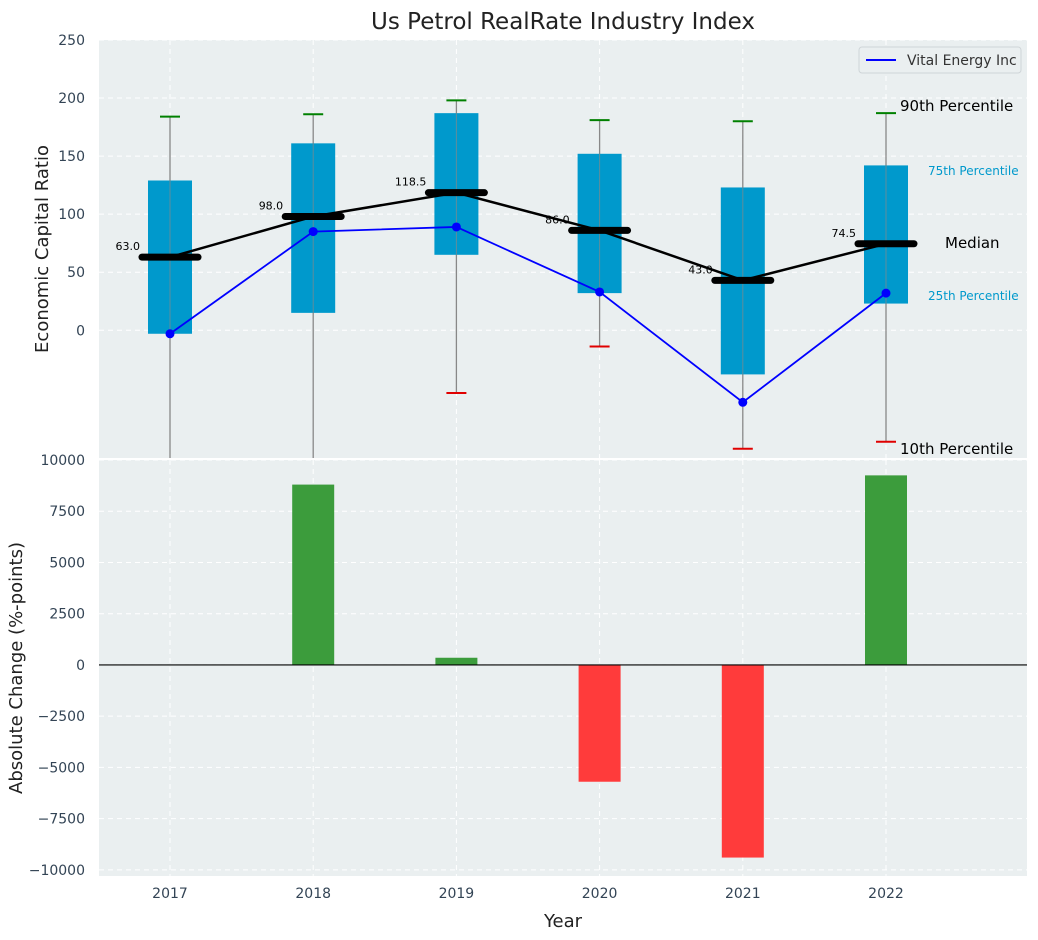 The image size is (1038, 940). Describe the element at coordinates (557, 219) in the screenshot. I see `median-label-2020: 86.0` at that location.